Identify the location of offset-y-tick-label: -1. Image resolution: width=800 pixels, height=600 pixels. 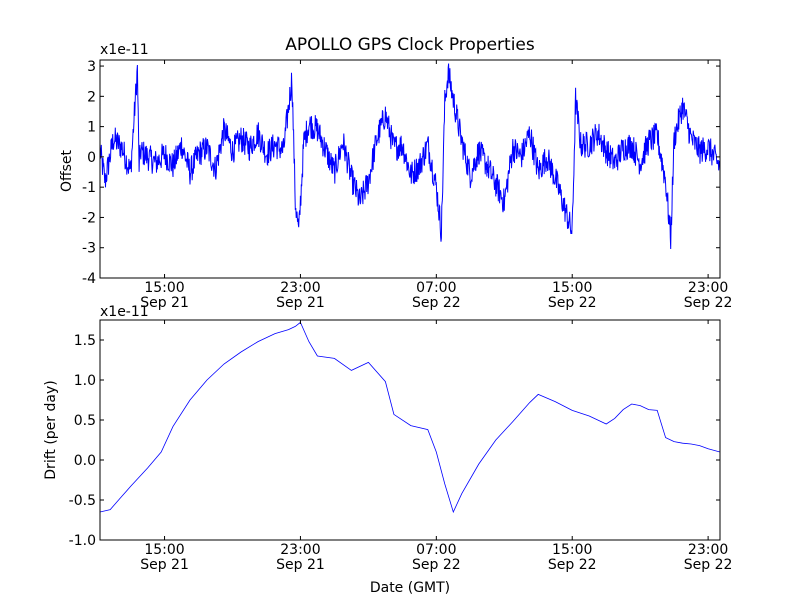
(89, 188).